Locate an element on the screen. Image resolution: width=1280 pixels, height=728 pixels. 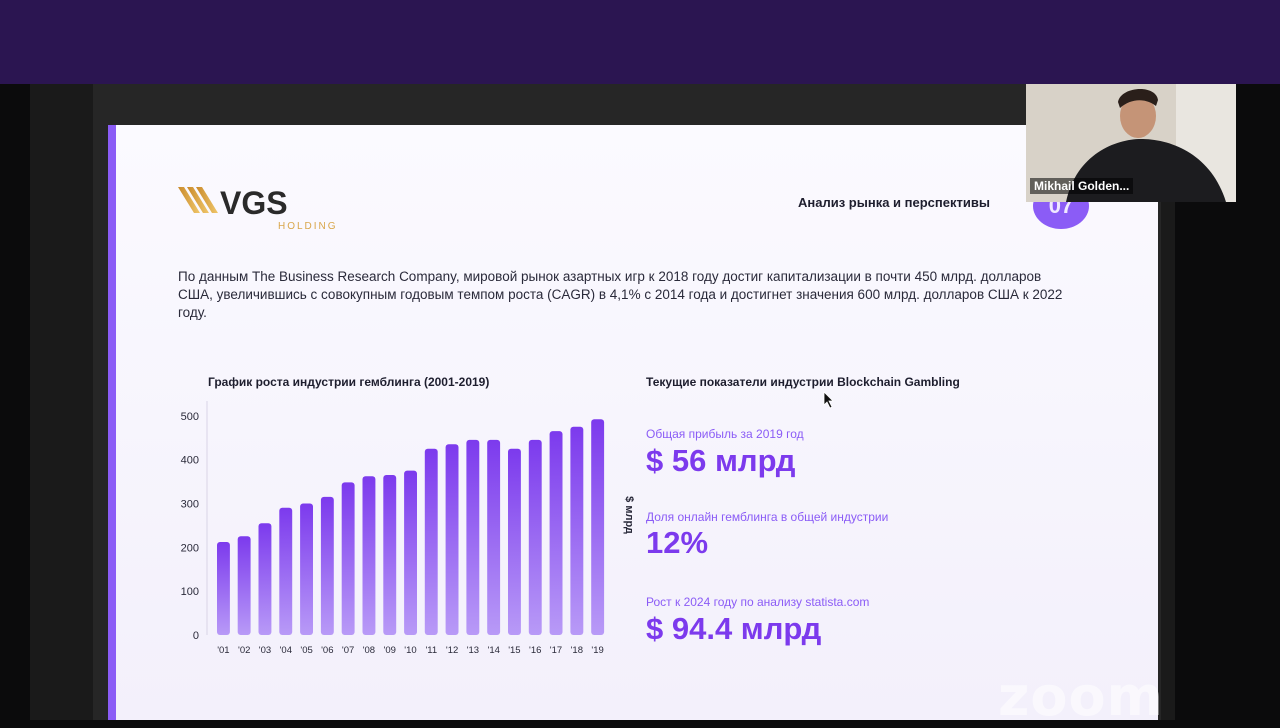
metric-profit-label: Общая прибыль за 2019 год is located at coordinates (725, 434).